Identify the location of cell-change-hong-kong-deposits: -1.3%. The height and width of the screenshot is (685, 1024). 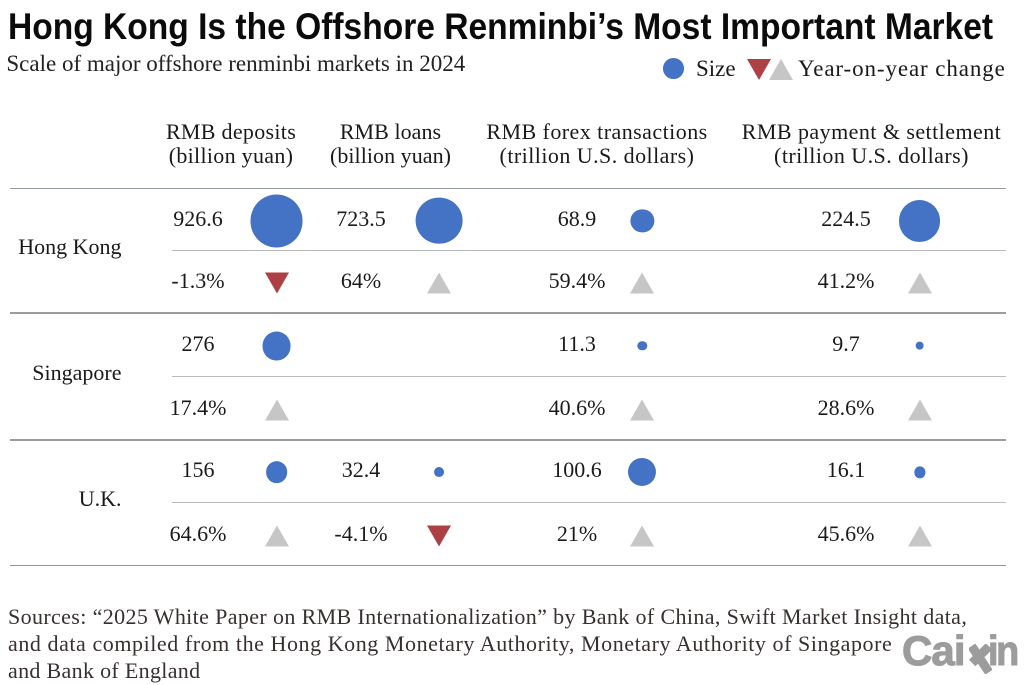
(198, 281).